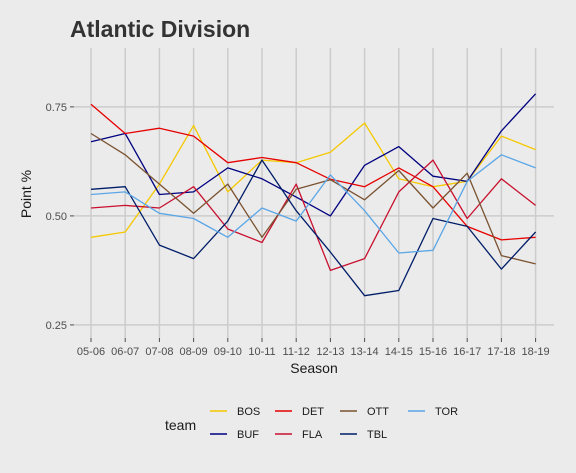  What do you see at coordinates (399, 352) in the screenshot?
I see `x-tick-label: 14-15` at bounding box center [399, 352].